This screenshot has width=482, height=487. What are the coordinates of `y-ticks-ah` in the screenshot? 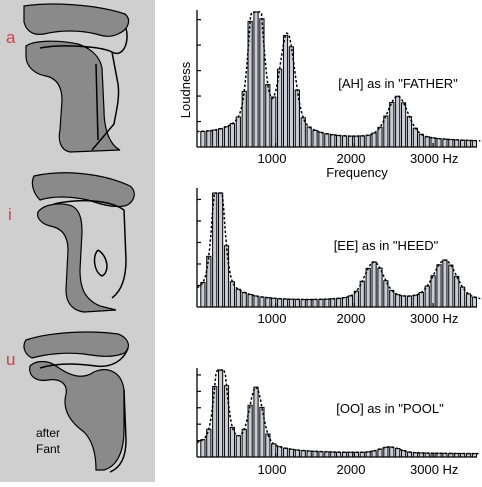 It's located at (199, 71).